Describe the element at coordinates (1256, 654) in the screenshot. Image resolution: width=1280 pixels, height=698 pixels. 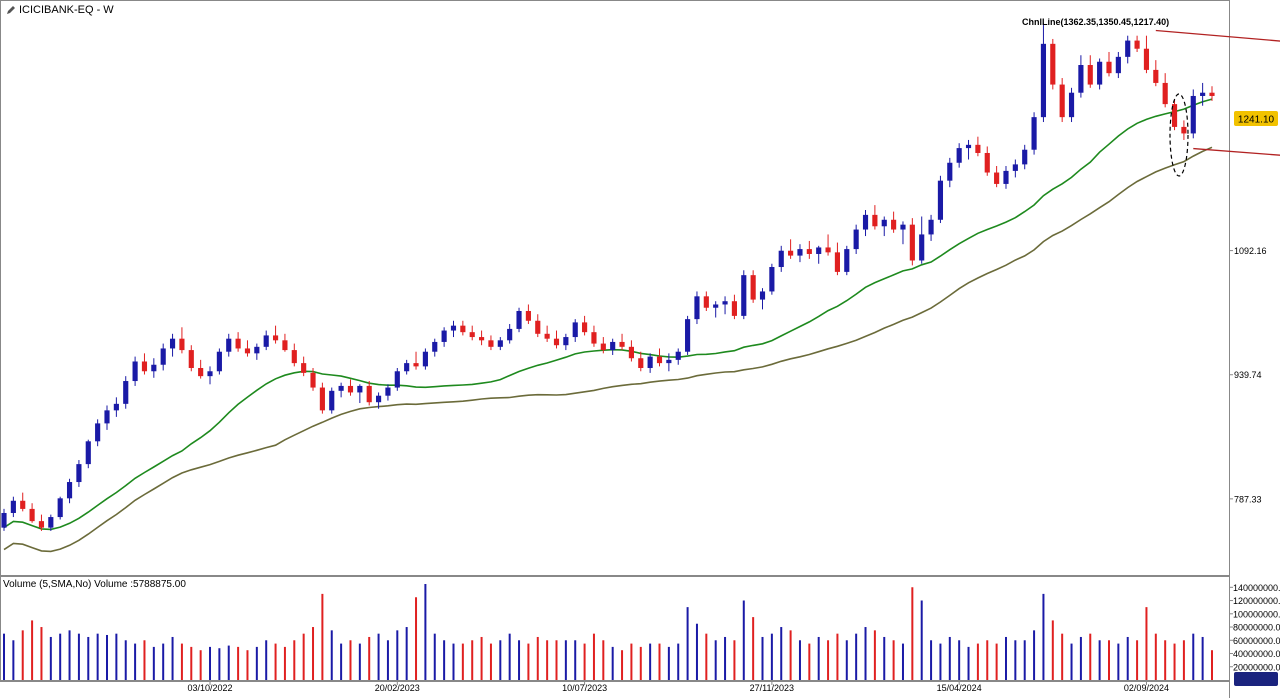
I see `volume-tick-label: 40000000.0` at that location.